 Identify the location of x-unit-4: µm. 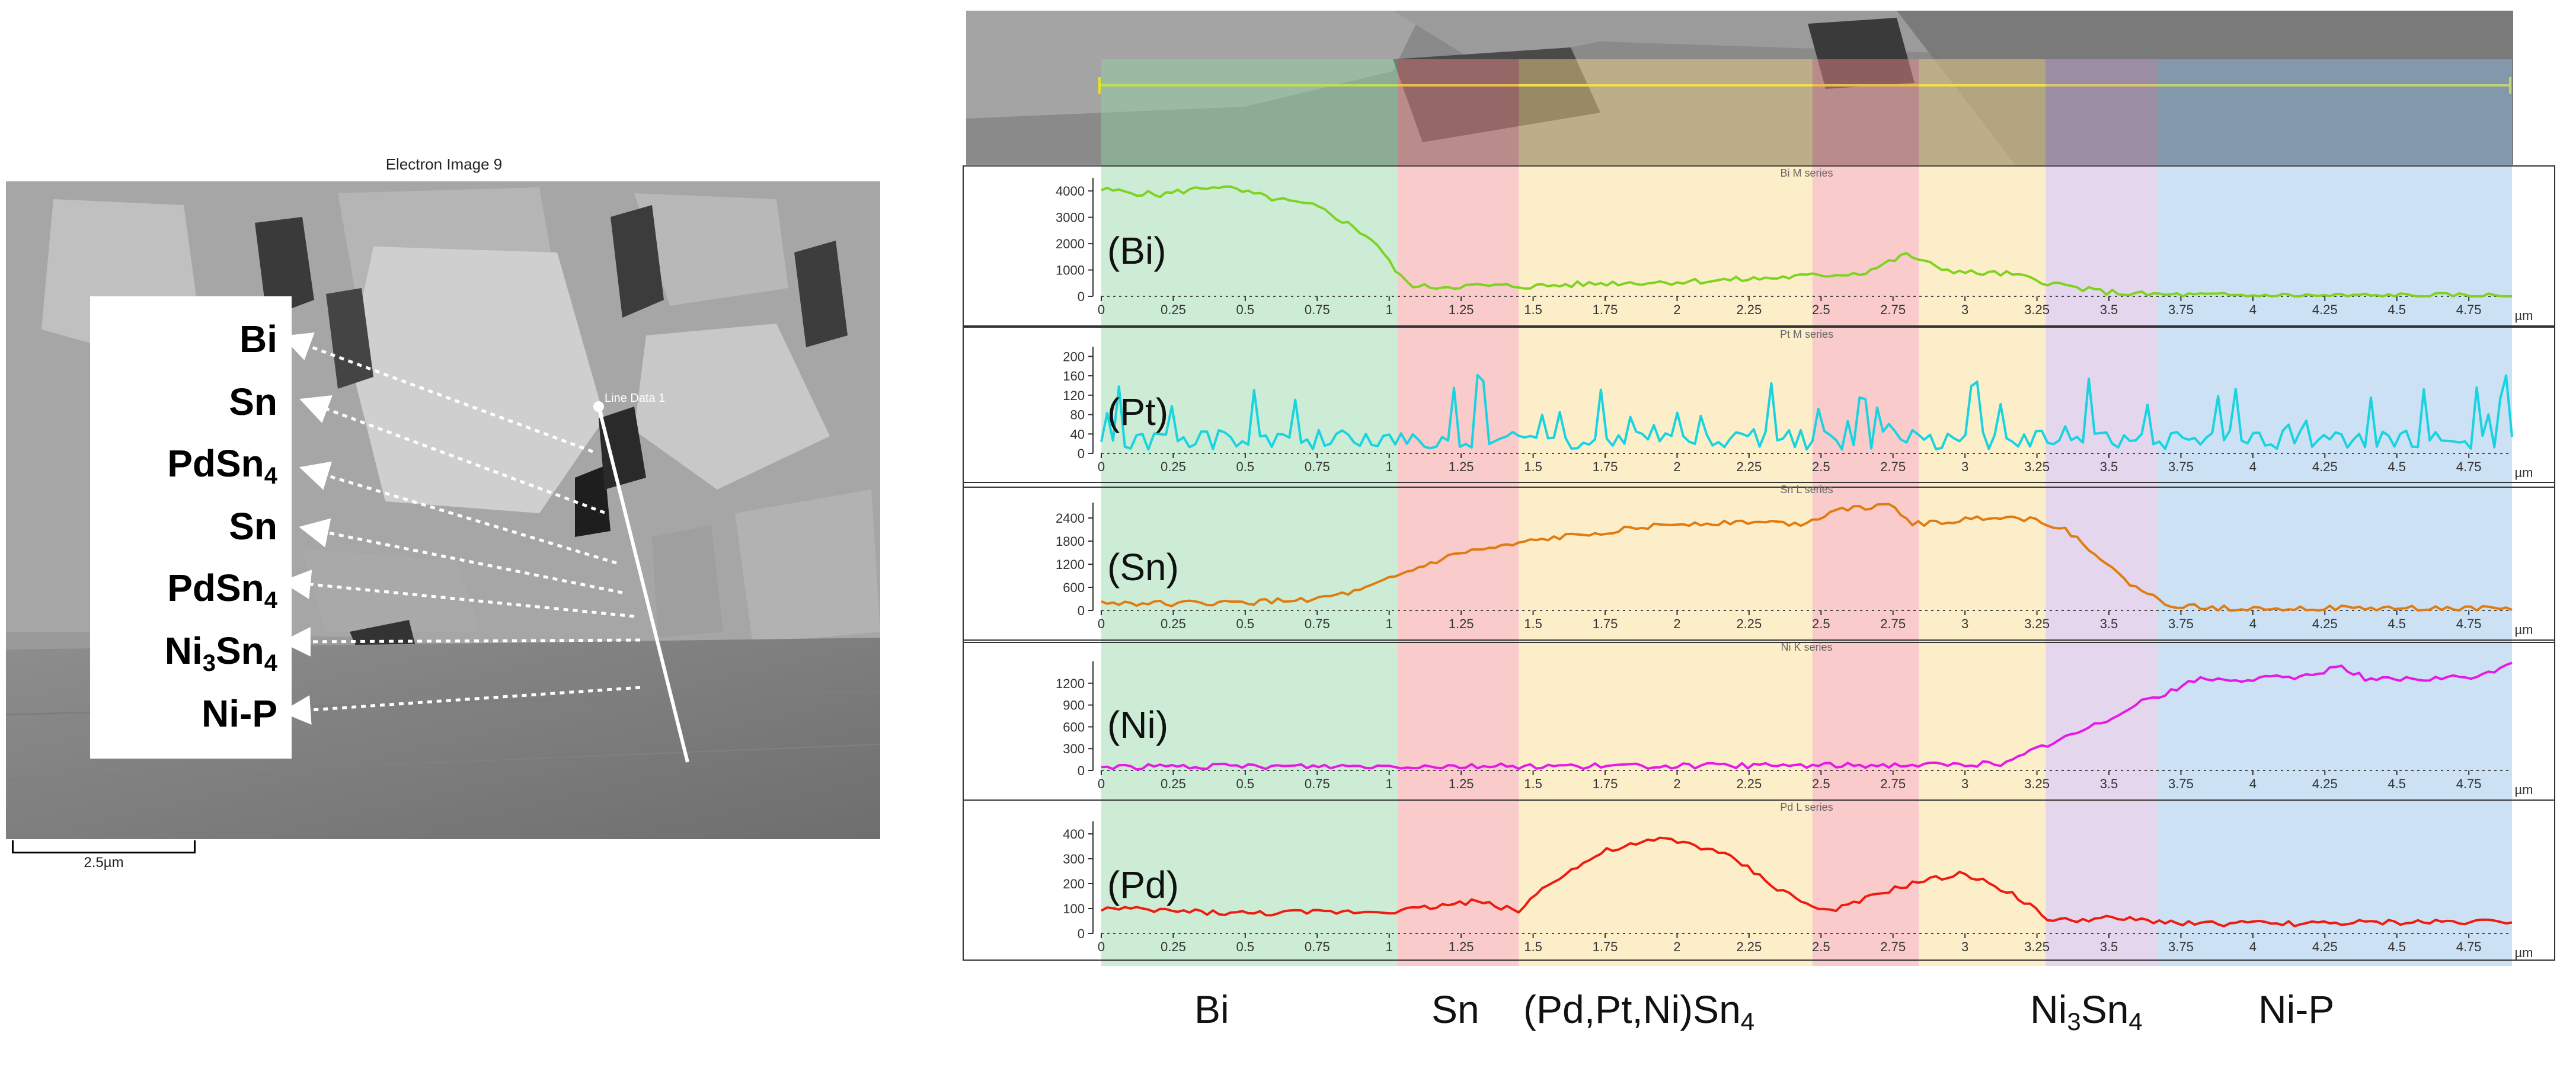
(2523, 952).